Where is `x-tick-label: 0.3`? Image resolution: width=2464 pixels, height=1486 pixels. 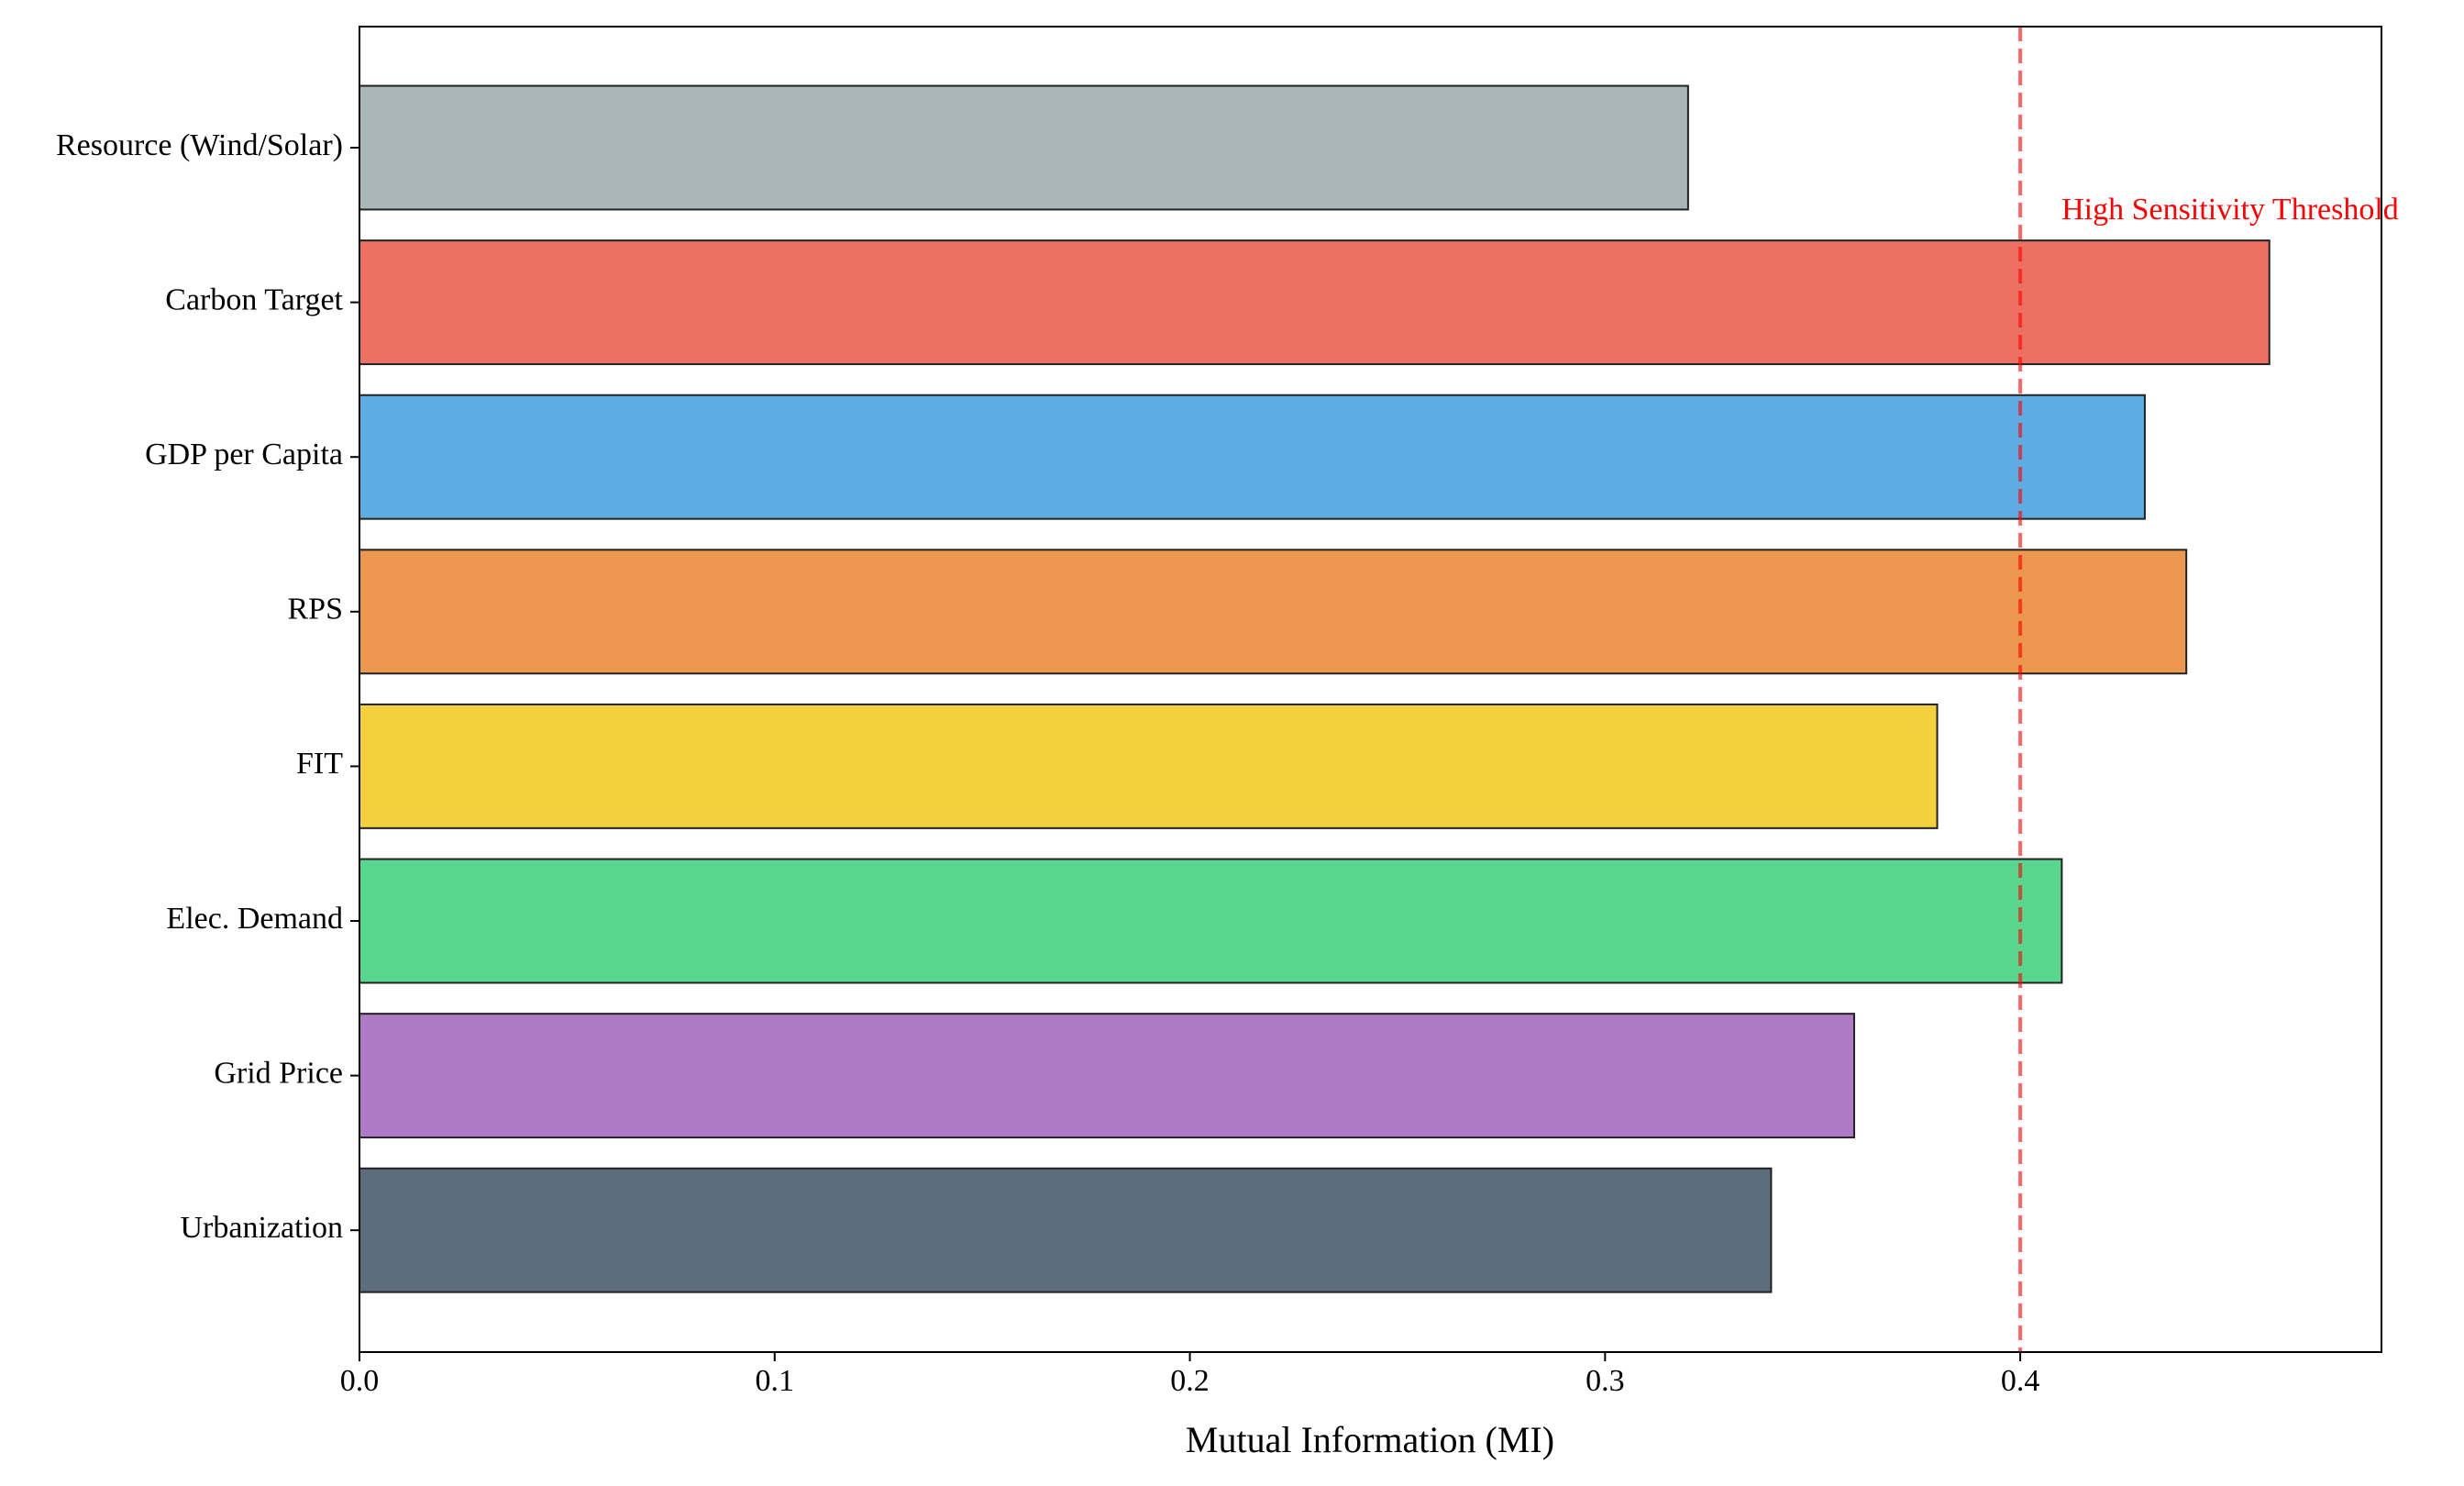
x-tick-label: 0.3 is located at coordinates (1605, 1381).